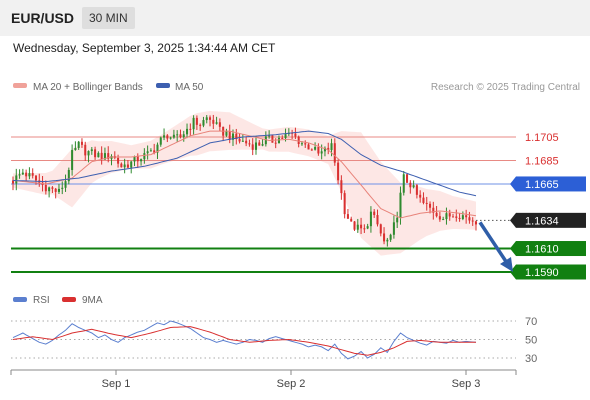 The image size is (590, 400). I want to click on level-tag-1.1634, so click(551, 220).